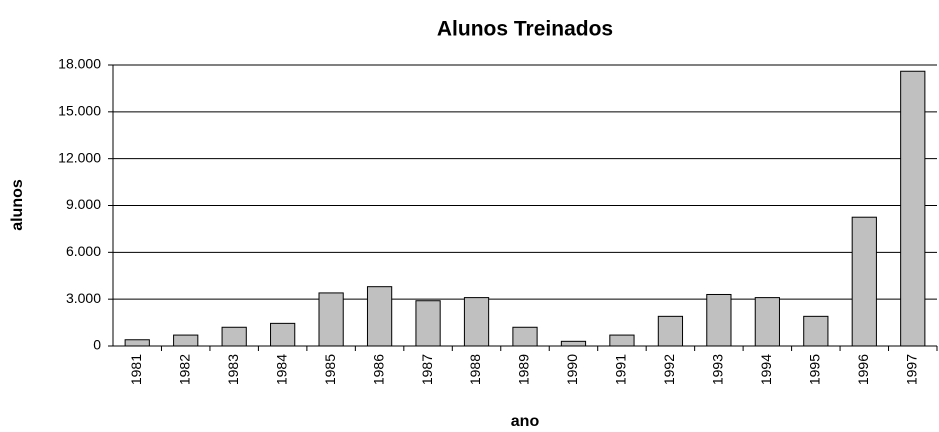  Describe the element at coordinates (427, 369) in the screenshot. I see `x-tick-label: 1987` at that location.